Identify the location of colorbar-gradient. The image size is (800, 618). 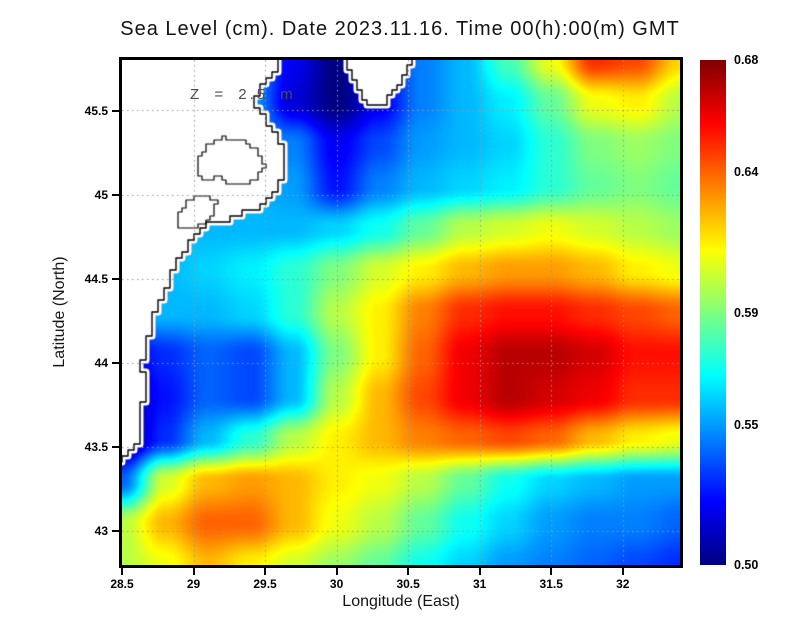
(713, 312).